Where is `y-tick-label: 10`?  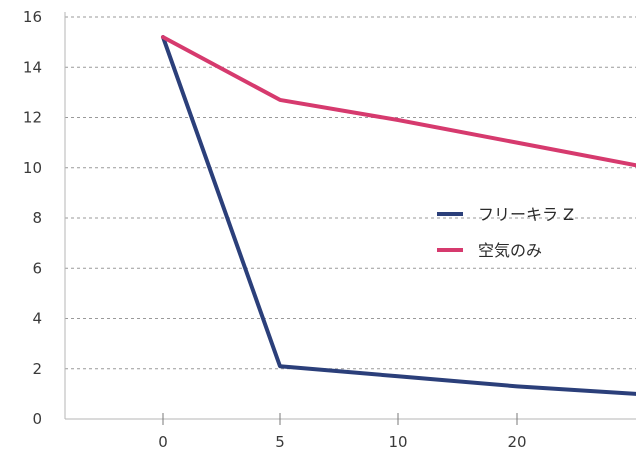 y-tick-label: 10 is located at coordinates (32, 168).